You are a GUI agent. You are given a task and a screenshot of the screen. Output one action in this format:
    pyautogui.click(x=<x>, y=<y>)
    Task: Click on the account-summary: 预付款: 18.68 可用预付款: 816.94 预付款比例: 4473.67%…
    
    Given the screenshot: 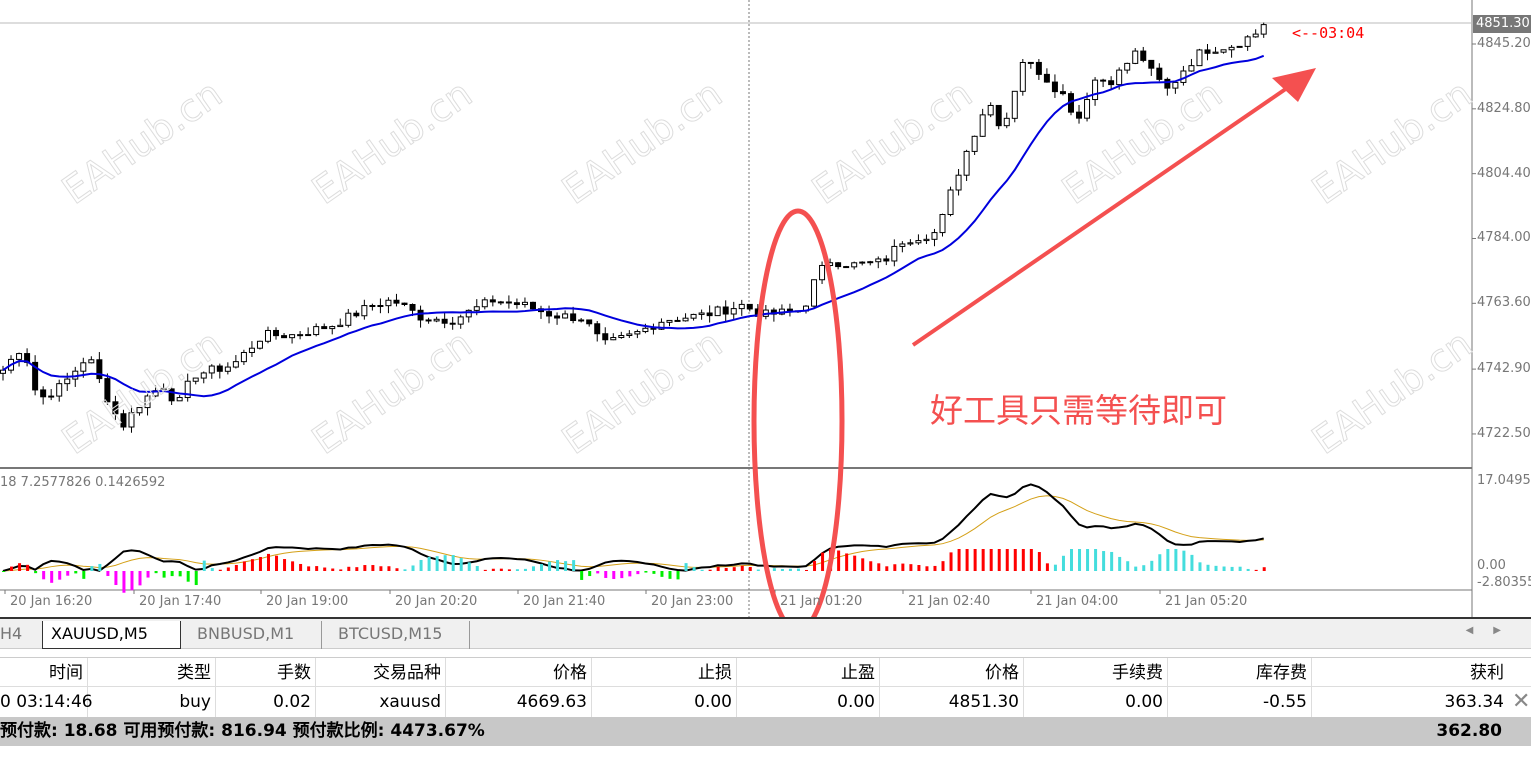 What is the action you would take?
    pyautogui.click(x=765, y=731)
    